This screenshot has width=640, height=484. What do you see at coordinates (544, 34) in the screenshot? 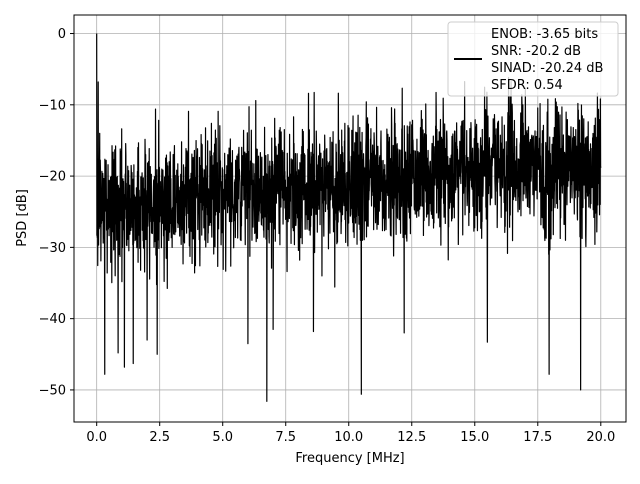
I see `legend-entry-enob: ENOB: -3.65 bits` at bounding box center [544, 34].